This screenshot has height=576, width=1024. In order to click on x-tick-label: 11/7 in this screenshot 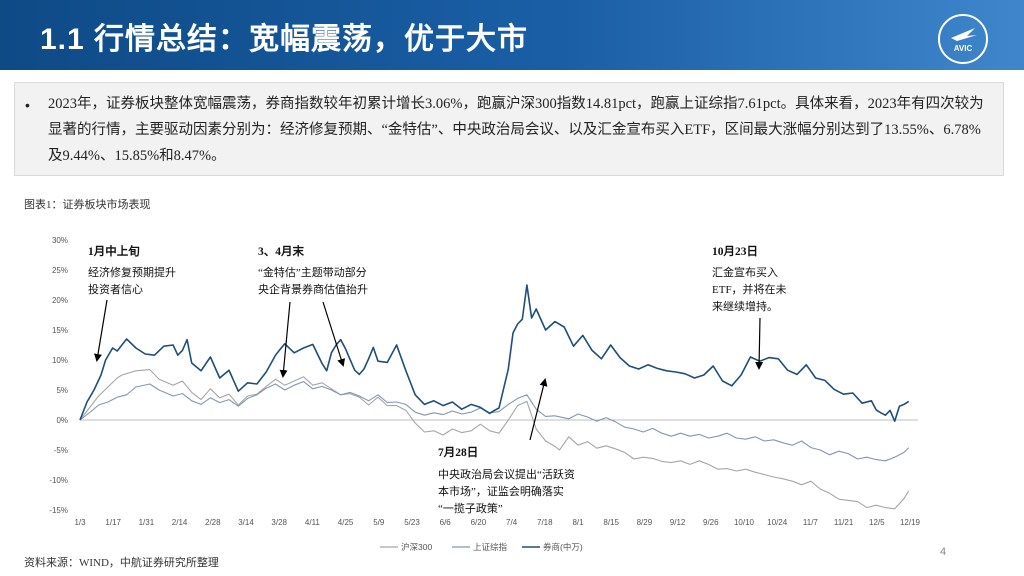, I will do `click(811, 522)`.